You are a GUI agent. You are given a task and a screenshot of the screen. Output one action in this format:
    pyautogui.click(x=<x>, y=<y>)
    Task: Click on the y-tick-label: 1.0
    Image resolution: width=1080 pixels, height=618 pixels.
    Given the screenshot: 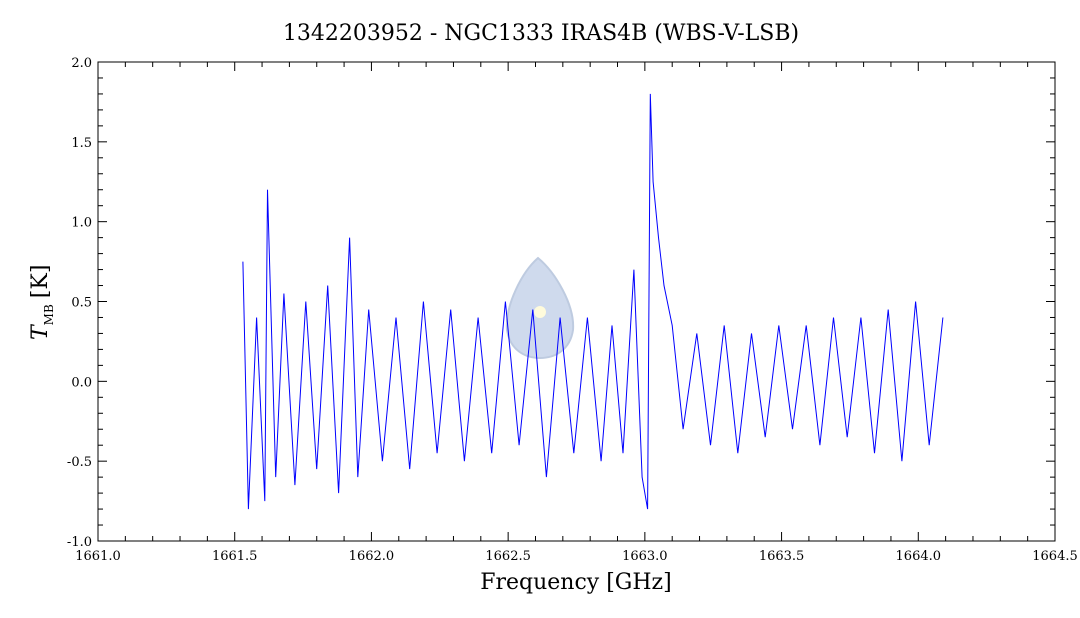 What is the action you would take?
    pyautogui.click(x=81, y=223)
    